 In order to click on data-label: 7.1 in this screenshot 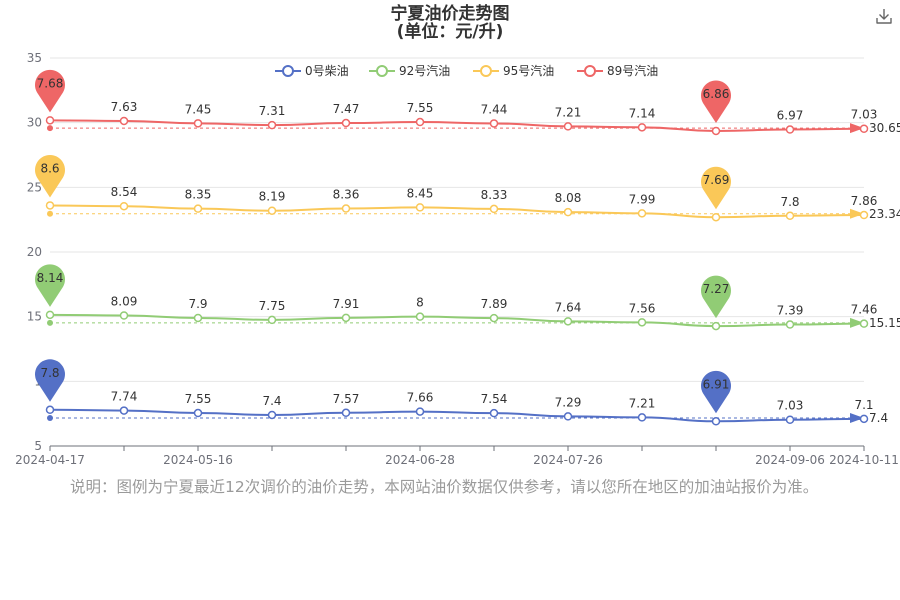, I will do `click(863, 405)`.